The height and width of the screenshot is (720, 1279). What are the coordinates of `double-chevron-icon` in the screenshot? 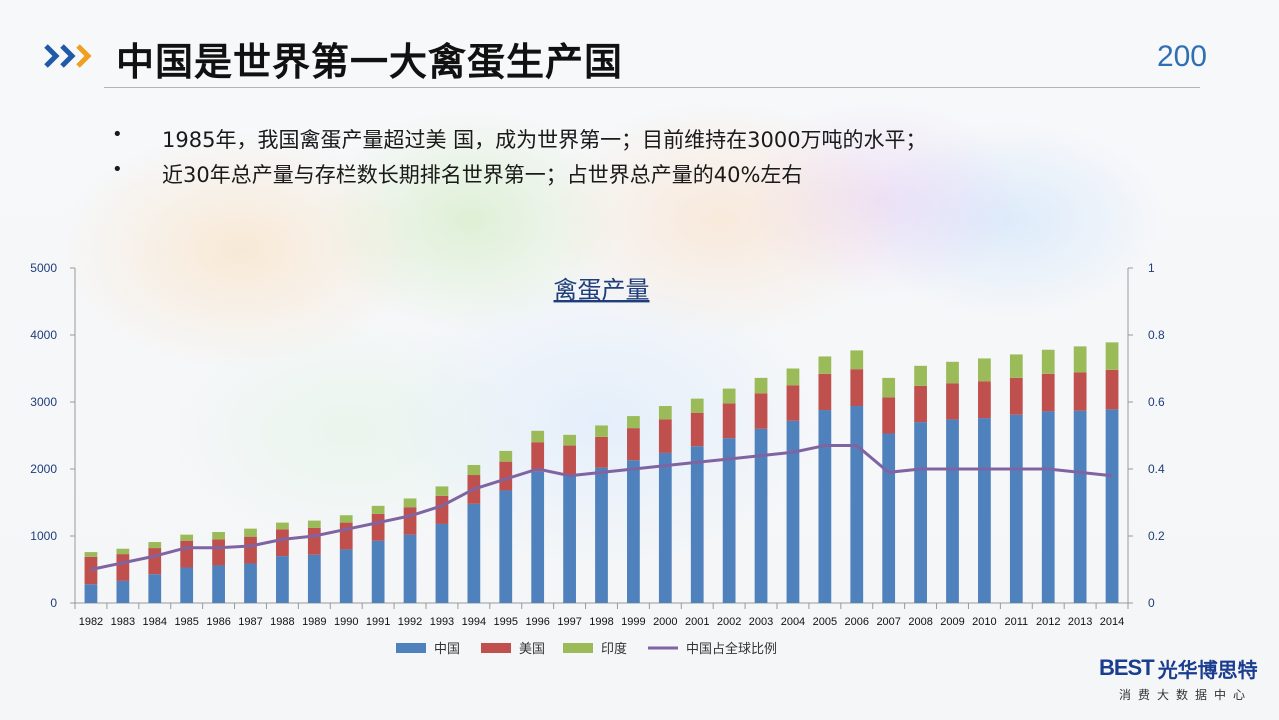 It's located at (68, 56).